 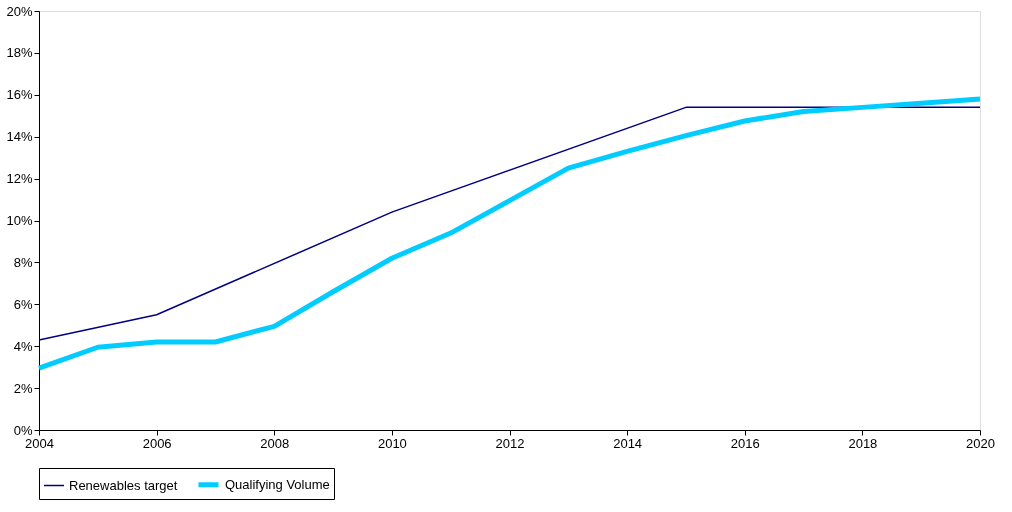 I want to click on x-tick-label: 2006, so click(x=157, y=443).